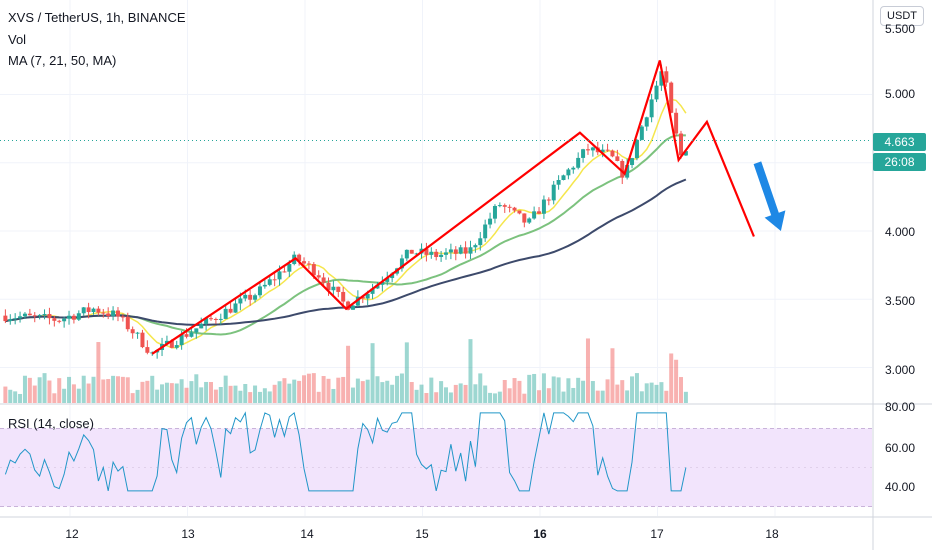 Image resolution: width=932 pixels, height=550 pixels. What do you see at coordinates (772, 534) in the screenshot?
I see `time-tick: 18` at bounding box center [772, 534].